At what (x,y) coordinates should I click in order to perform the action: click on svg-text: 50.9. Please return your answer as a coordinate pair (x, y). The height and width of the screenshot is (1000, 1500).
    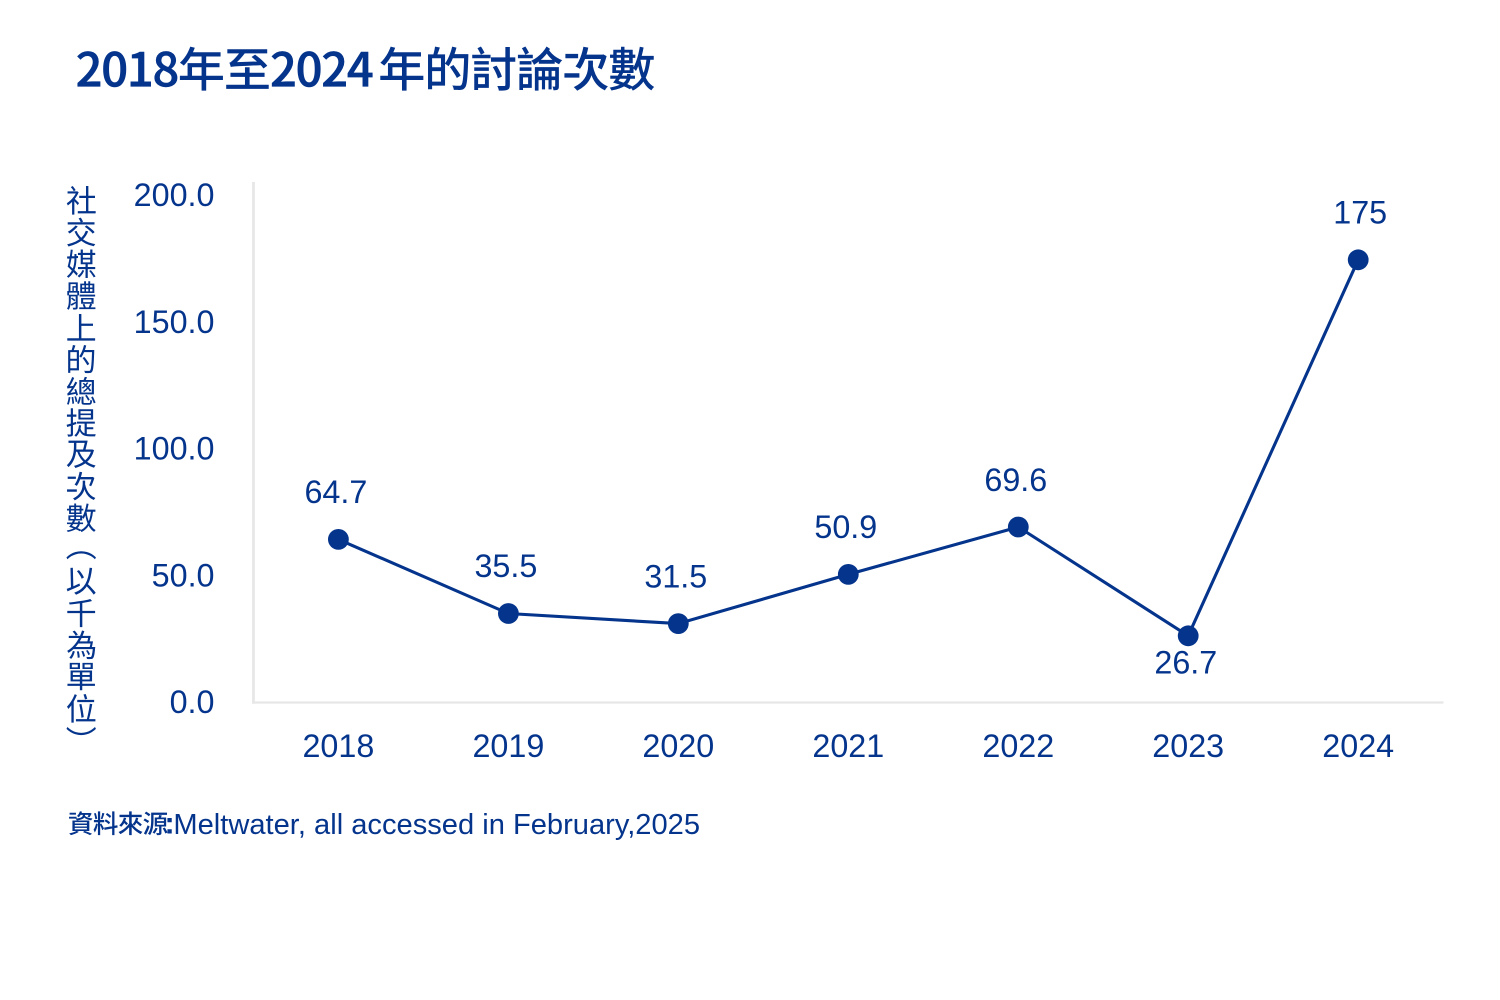
    Looking at the image, I should click on (845, 527).